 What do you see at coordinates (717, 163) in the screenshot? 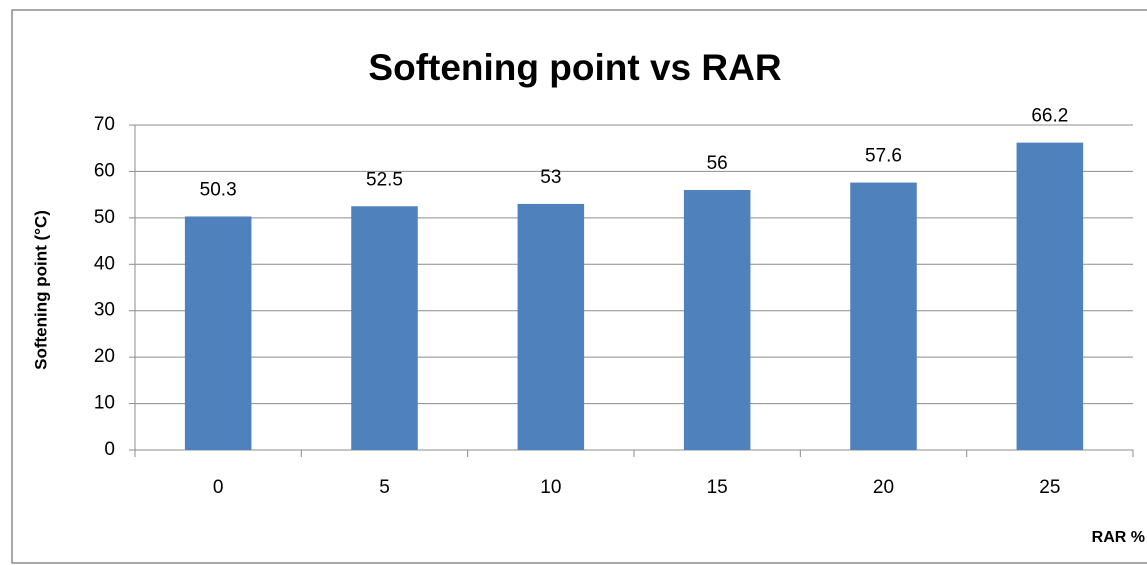
I see `data-label: 56` at bounding box center [717, 163].